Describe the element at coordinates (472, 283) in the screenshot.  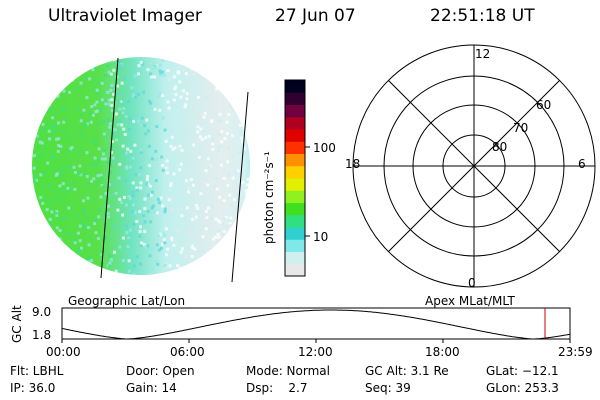
I see `mlt-label-0: 0` at that location.